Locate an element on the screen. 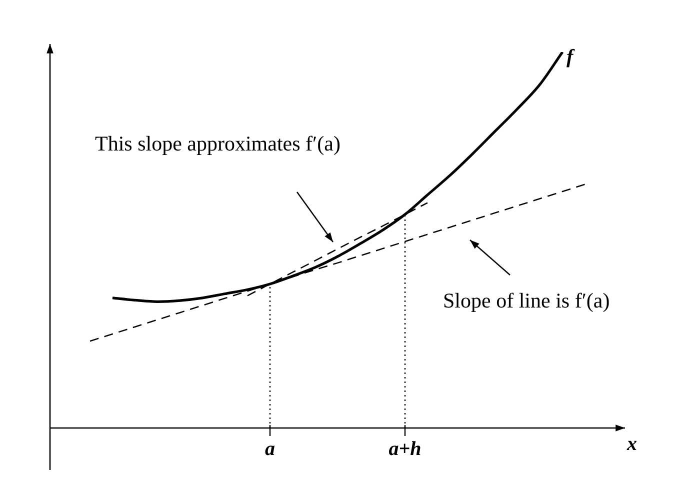  x-axis-title: x is located at coordinates (631, 444).